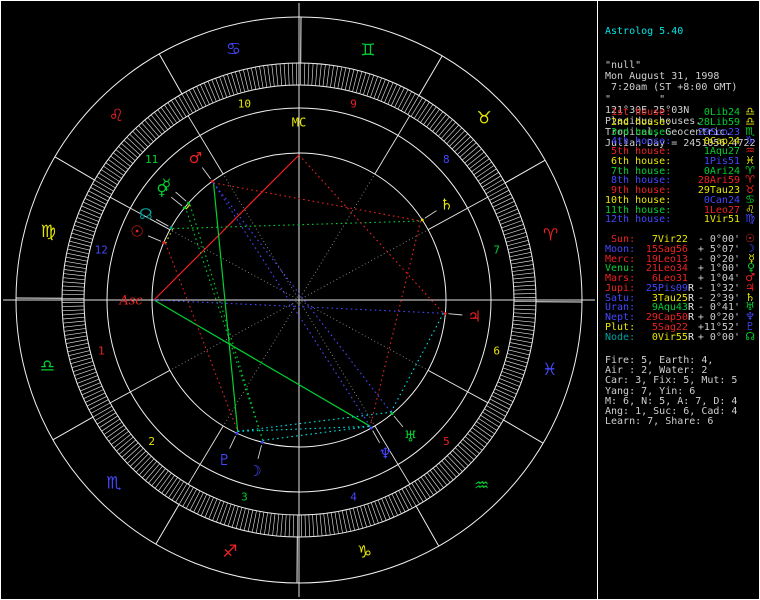 The width and height of the screenshot is (760, 600). I want to click on saturn-anchor-dot, so click(422, 220).